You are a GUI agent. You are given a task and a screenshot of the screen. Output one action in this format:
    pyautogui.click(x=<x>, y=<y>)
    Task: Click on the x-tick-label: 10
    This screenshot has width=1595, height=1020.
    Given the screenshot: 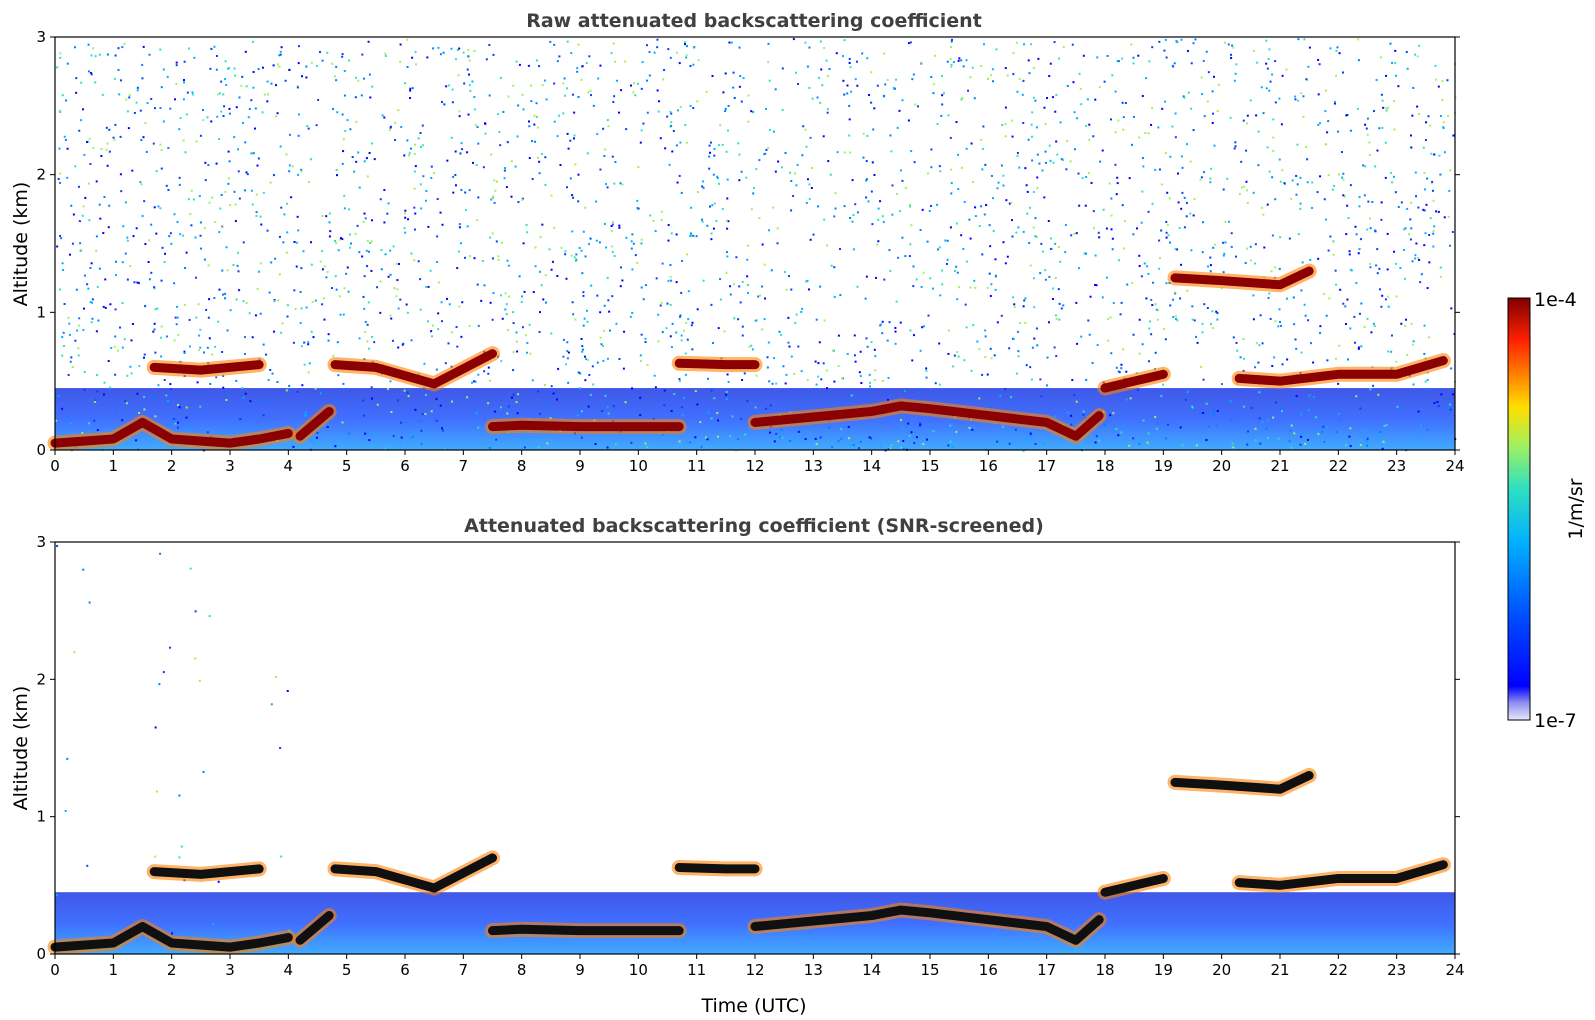 What is the action you would take?
    pyautogui.click(x=638, y=970)
    